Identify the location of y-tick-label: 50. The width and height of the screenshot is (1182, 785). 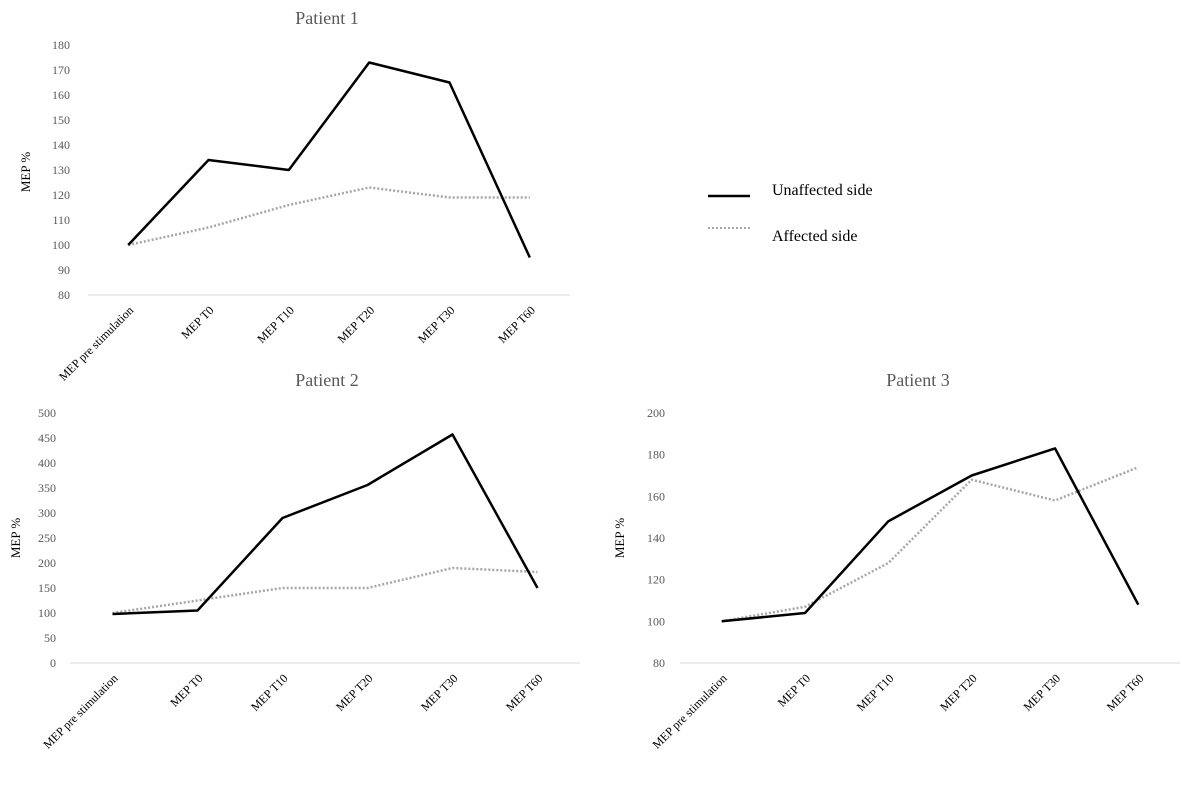
(50, 638).